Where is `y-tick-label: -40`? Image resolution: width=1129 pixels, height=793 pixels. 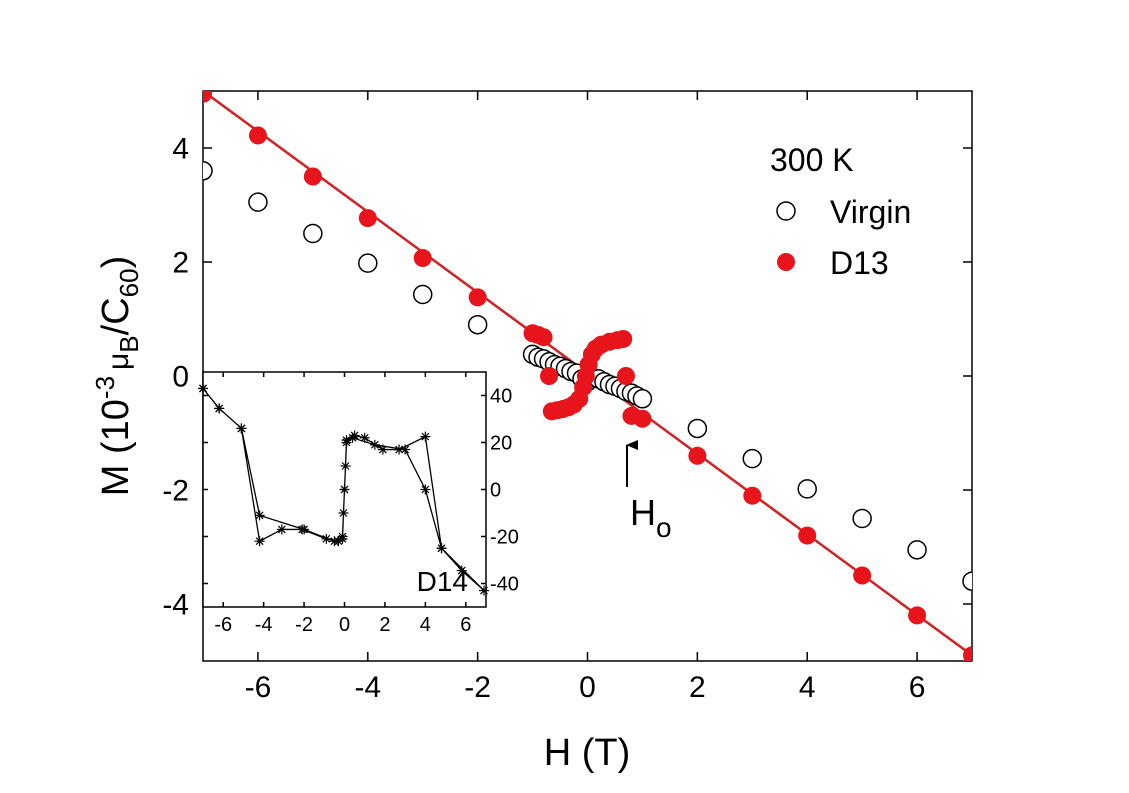
y-tick-label: -40 is located at coordinates (504, 585).